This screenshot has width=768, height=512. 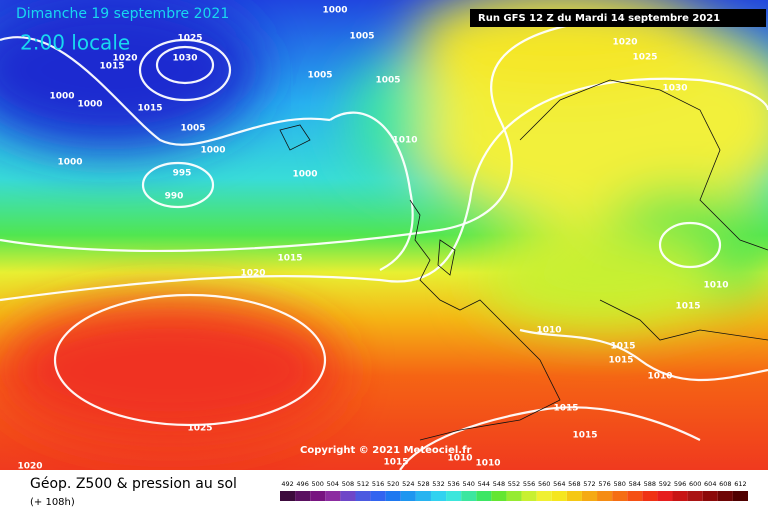 What do you see at coordinates (75, 43) in the screenshot?
I see `time-label: 2:00 locale` at bounding box center [75, 43].